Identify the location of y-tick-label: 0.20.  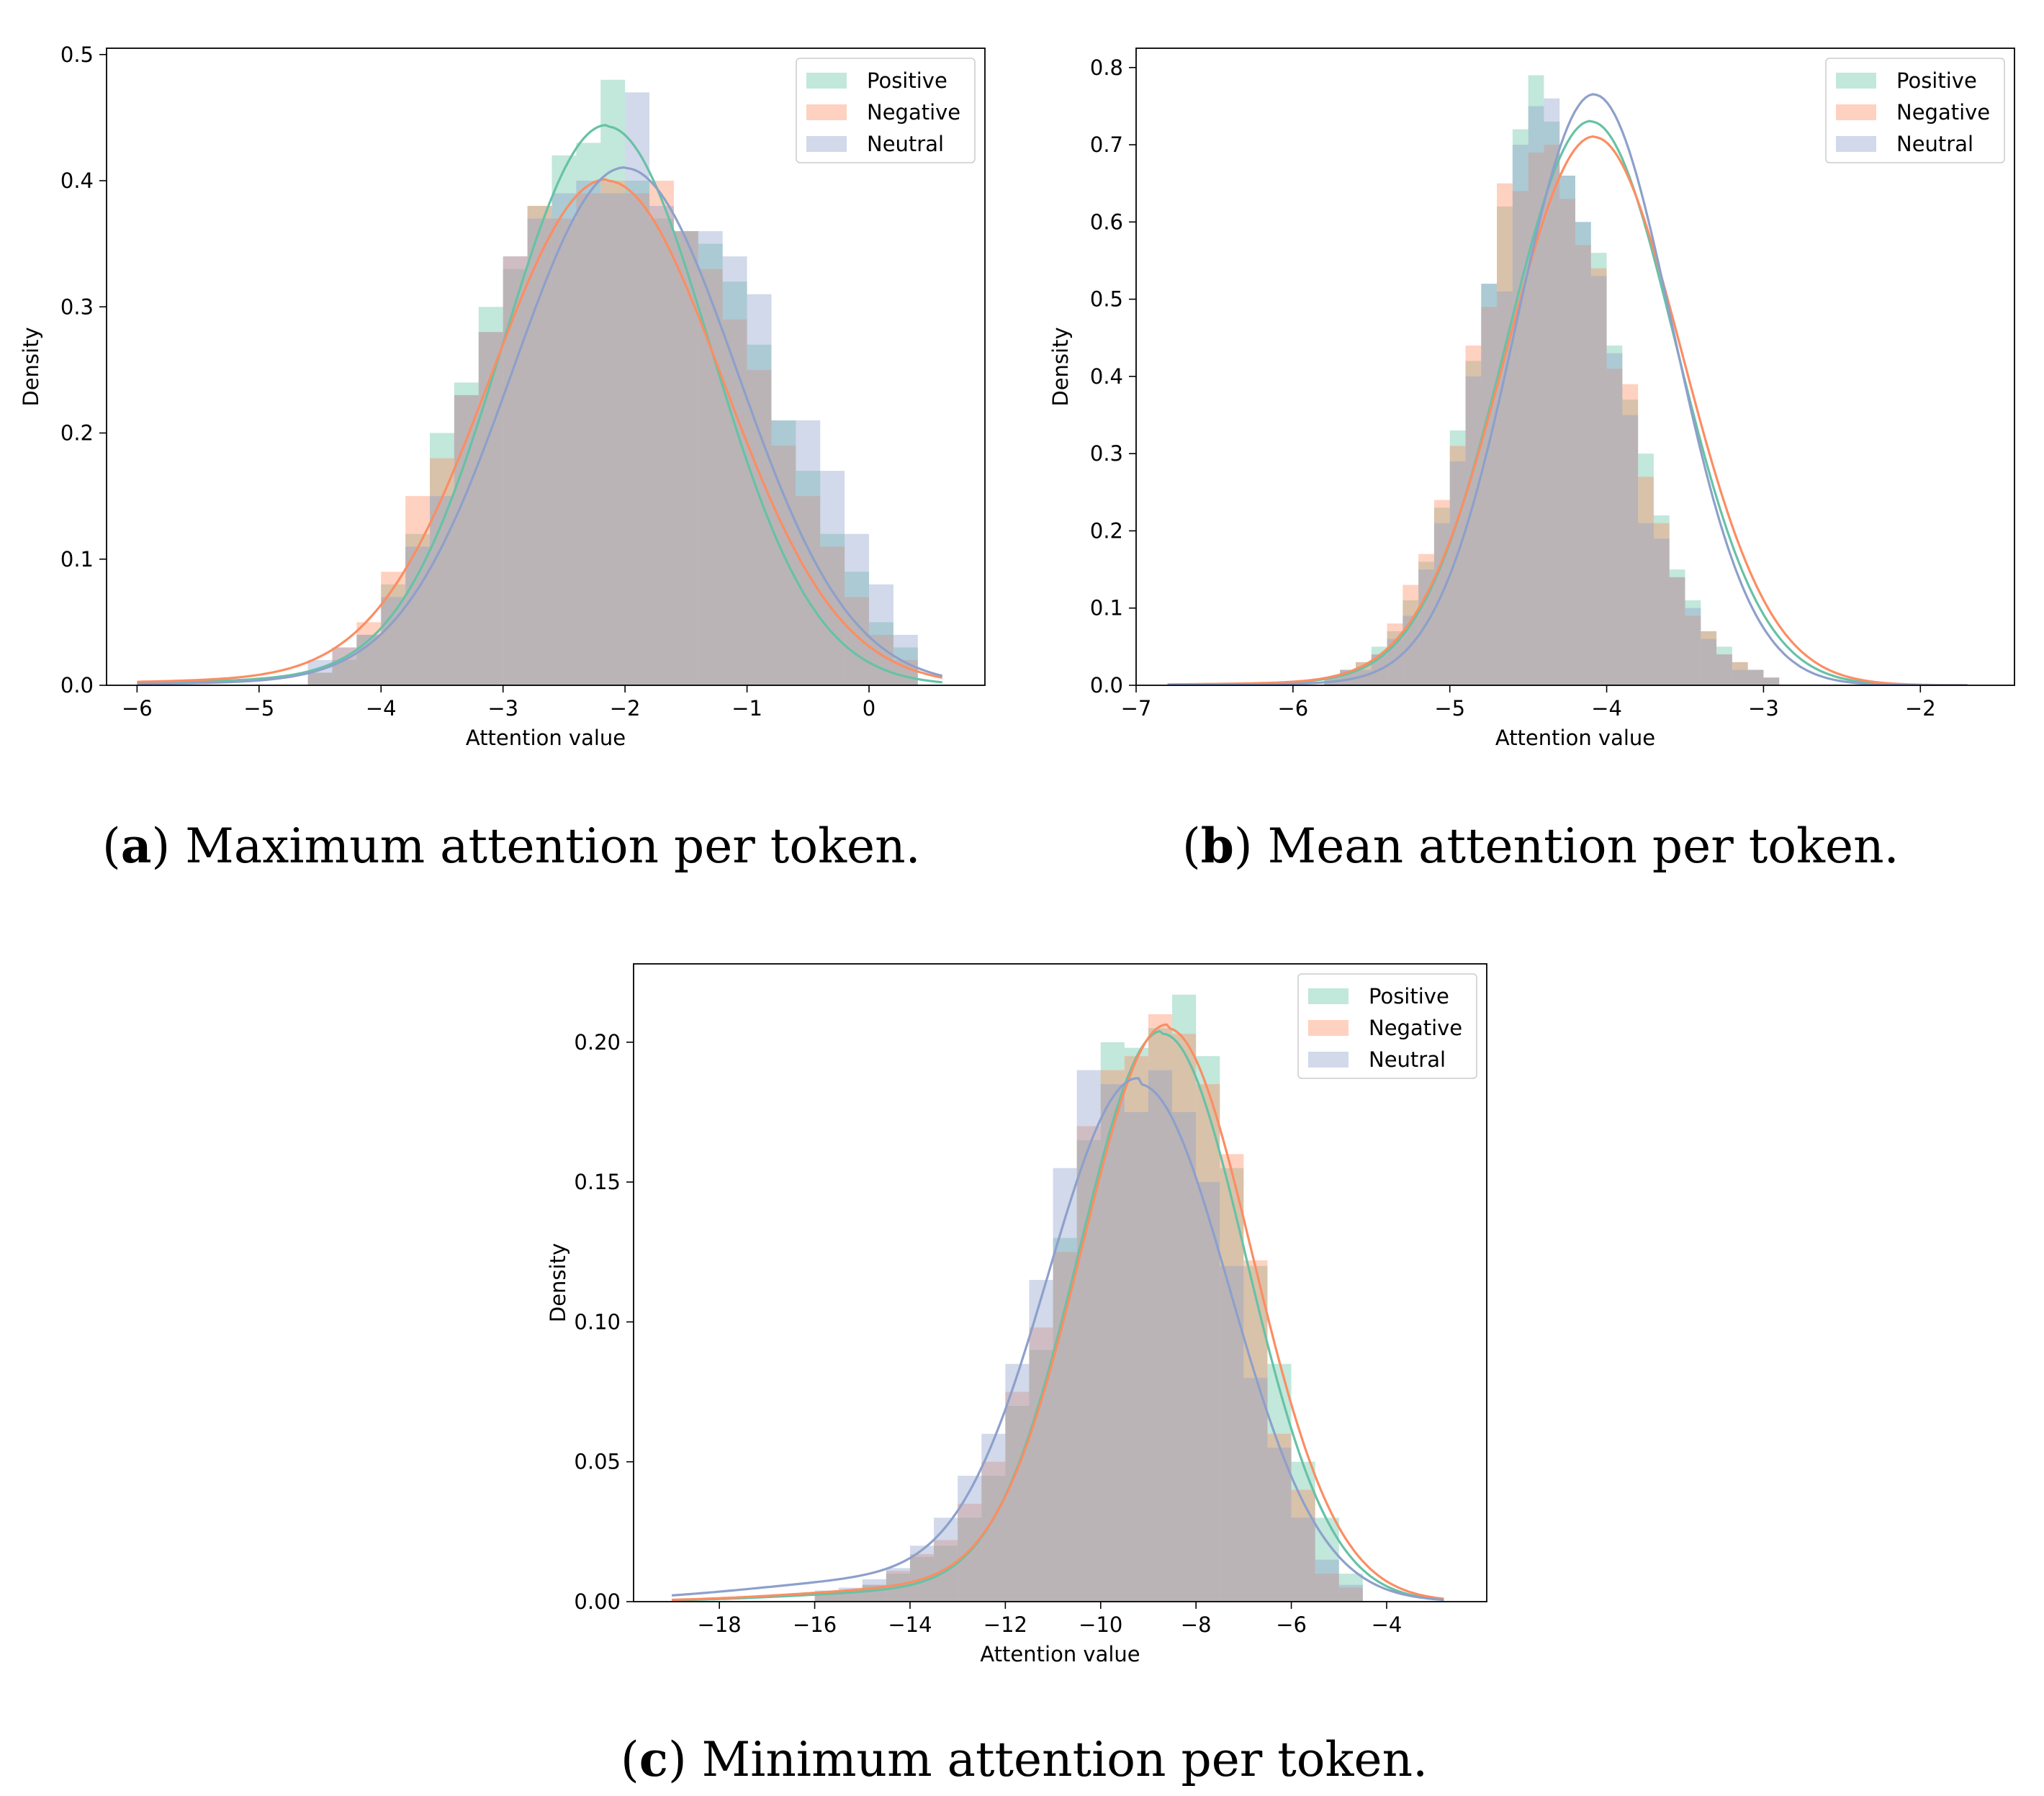
(597, 1042).